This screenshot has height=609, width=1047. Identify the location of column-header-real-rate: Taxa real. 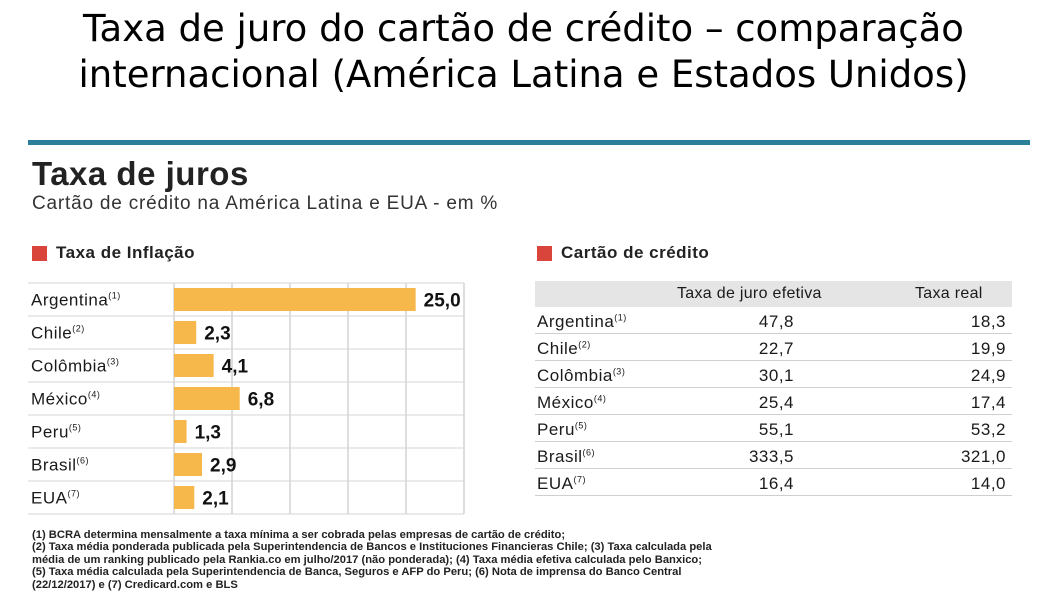
(949, 293).